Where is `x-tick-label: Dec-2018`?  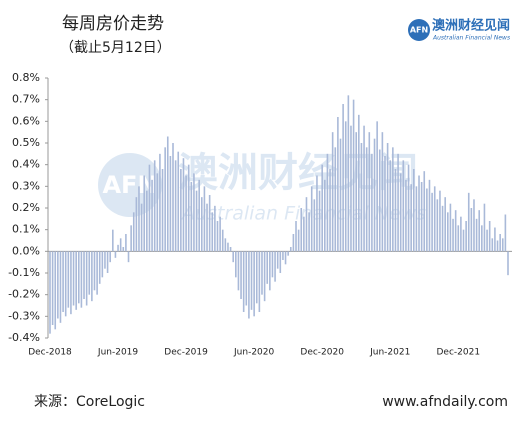
x-tick-label: Dec-2018 is located at coordinates (50, 353).